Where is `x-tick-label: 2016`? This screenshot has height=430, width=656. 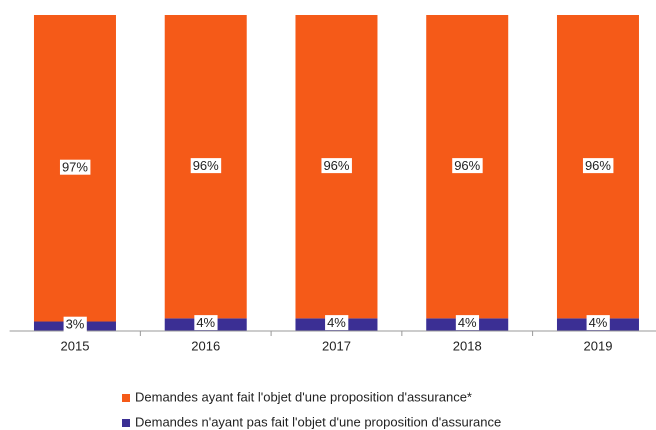 x-tick-label: 2016 is located at coordinates (205, 345).